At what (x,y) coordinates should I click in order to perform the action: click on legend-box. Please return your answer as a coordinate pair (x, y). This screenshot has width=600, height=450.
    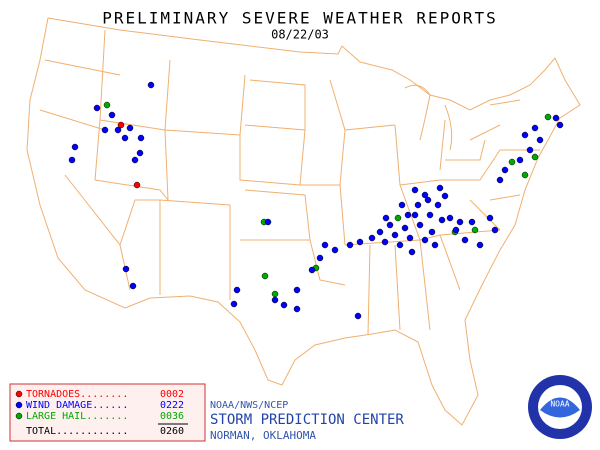
    Looking at the image, I should click on (107, 412).